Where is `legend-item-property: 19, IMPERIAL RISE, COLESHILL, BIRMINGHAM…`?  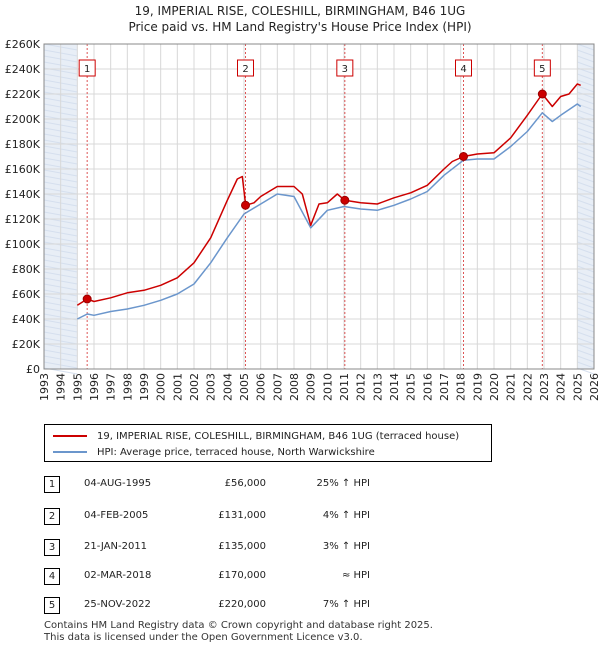 legend-item-property: 19, IMPERIAL RISE, COLESHILL, BIRMINGHAM… is located at coordinates (256, 436).